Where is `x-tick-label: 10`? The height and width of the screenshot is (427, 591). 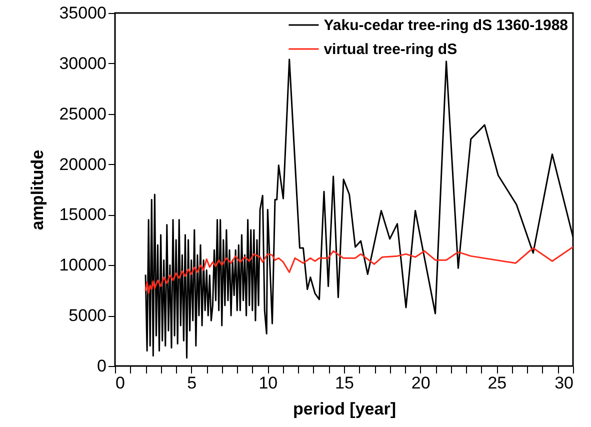
x-tick-label: 10 is located at coordinates (268, 383).